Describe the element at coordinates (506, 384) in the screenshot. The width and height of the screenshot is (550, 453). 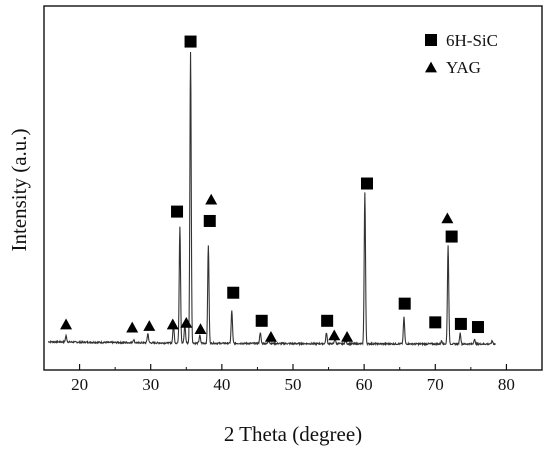
I see `x-tick-label: 80` at that location.